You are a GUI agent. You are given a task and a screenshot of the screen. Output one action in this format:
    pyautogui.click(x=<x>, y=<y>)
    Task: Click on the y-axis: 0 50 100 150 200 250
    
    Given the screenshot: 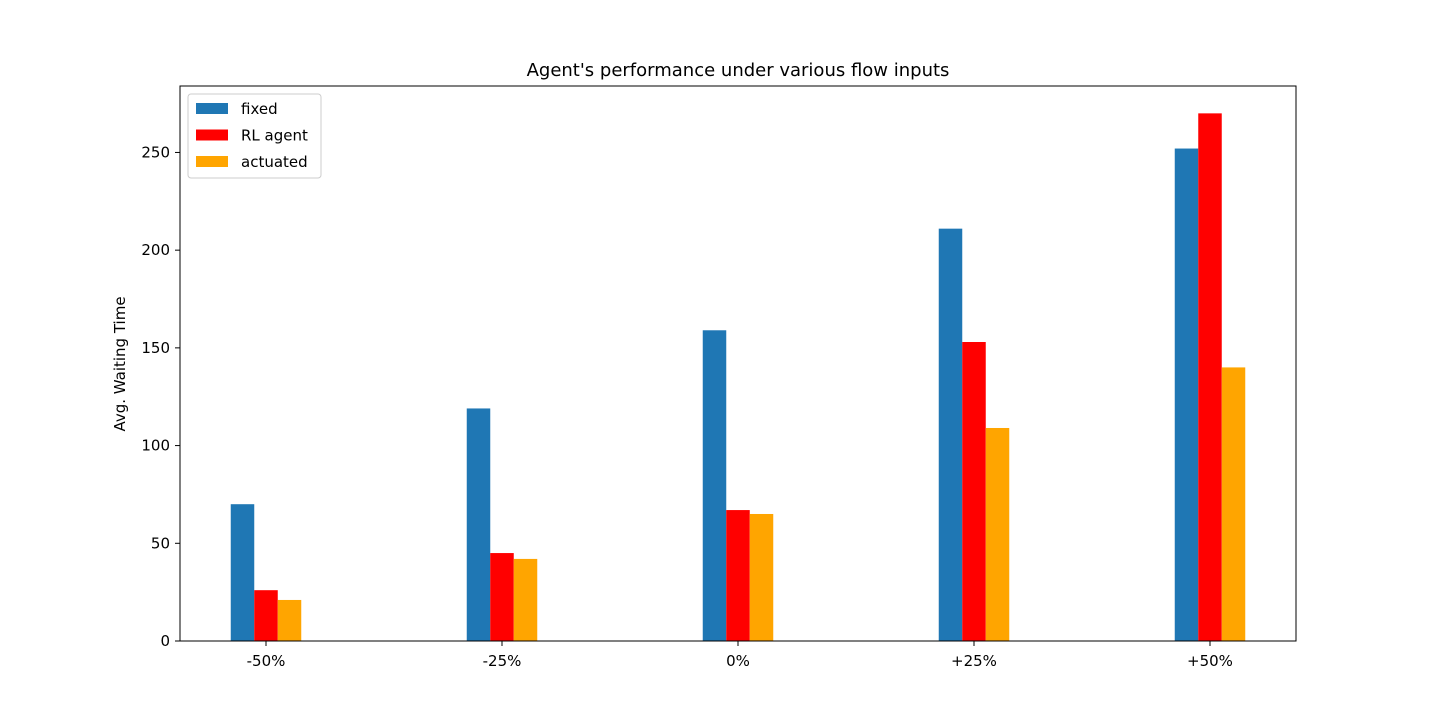 What is the action you would take?
    pyautogui.click(x=160, y=396)
    